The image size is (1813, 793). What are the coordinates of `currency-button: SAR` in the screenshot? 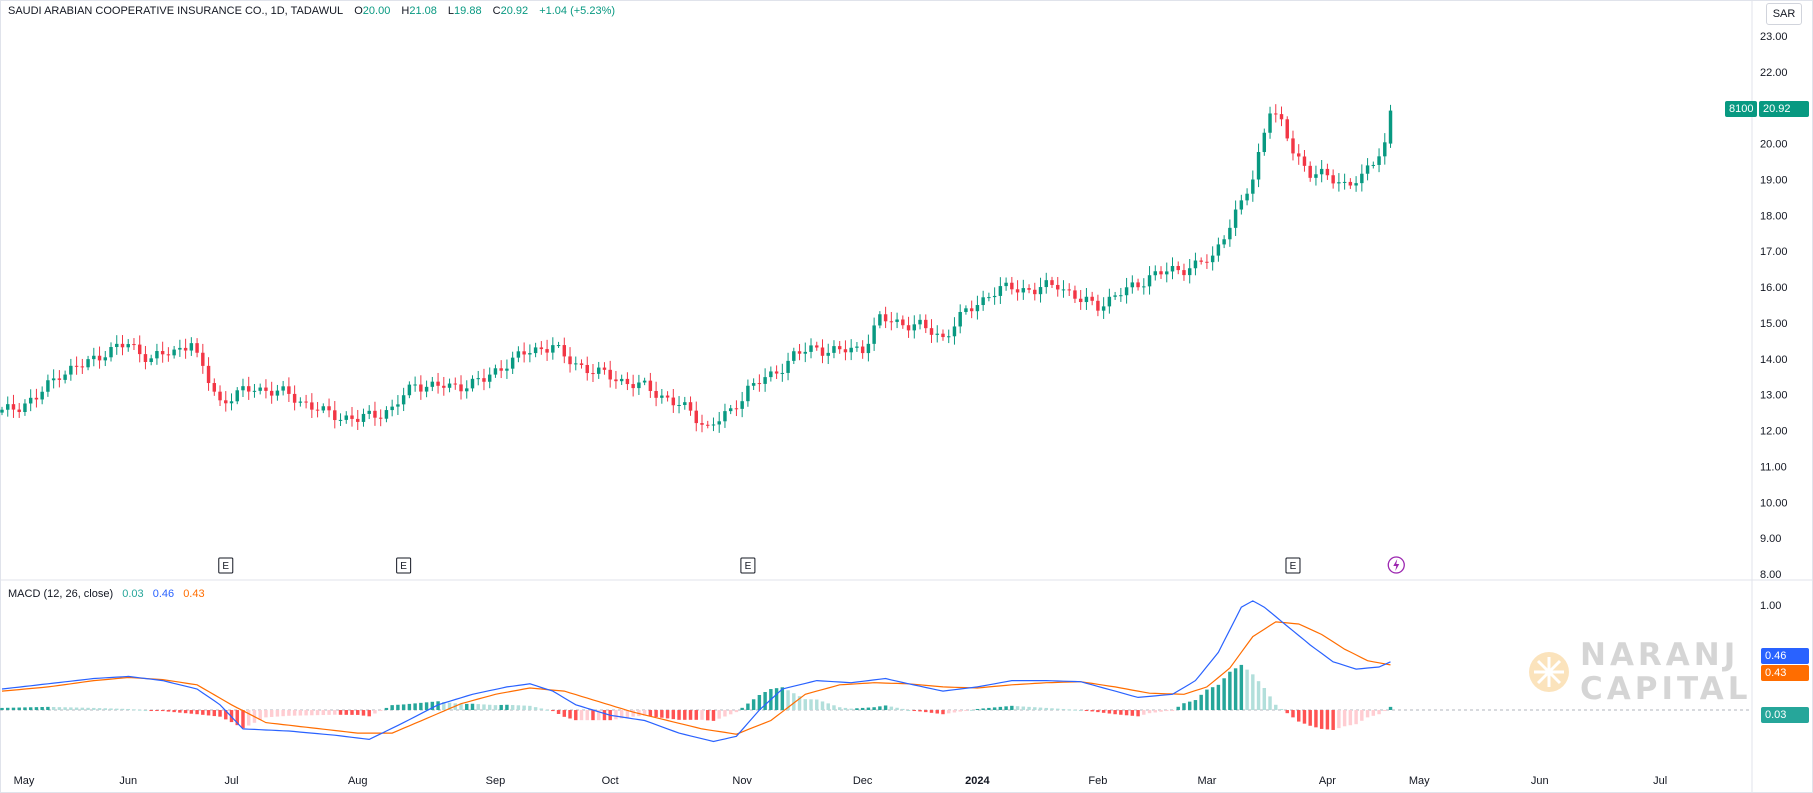 It's located at (1784, 14).